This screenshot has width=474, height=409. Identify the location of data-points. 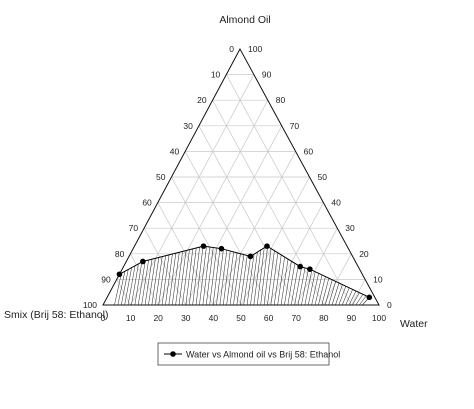
(244, 272).